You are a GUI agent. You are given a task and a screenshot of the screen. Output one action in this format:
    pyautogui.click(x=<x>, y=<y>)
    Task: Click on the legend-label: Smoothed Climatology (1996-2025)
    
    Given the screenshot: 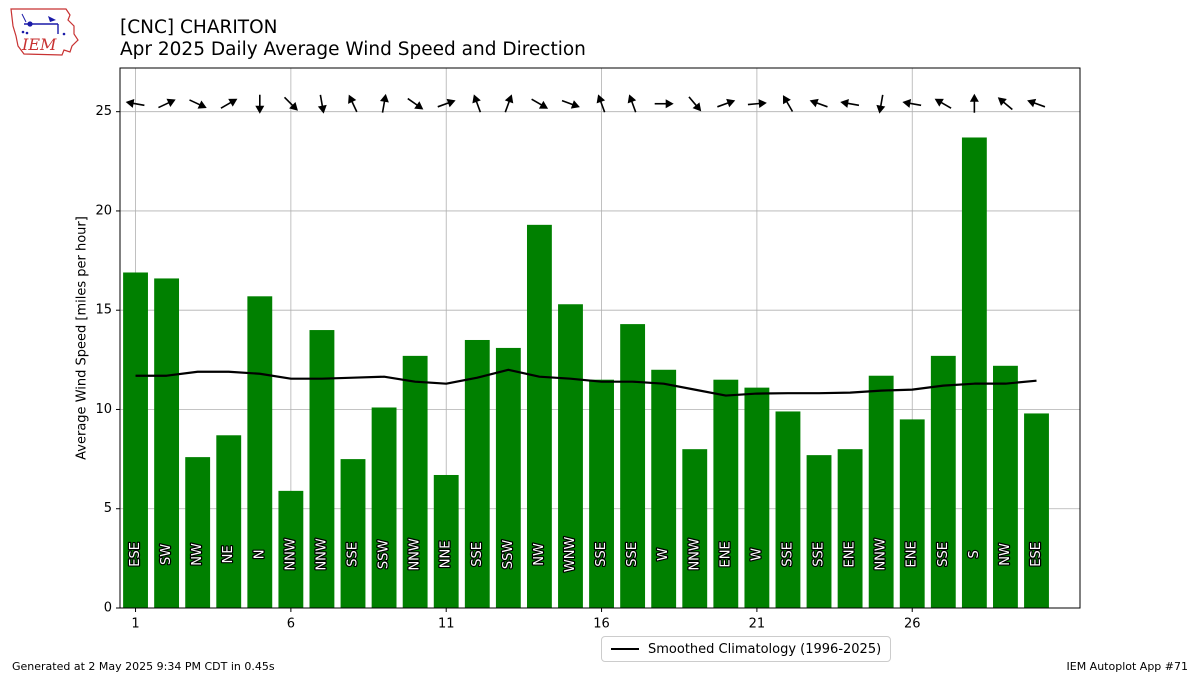 What is the action you would take?
    pyautogui.click(x=765, y=649)
    